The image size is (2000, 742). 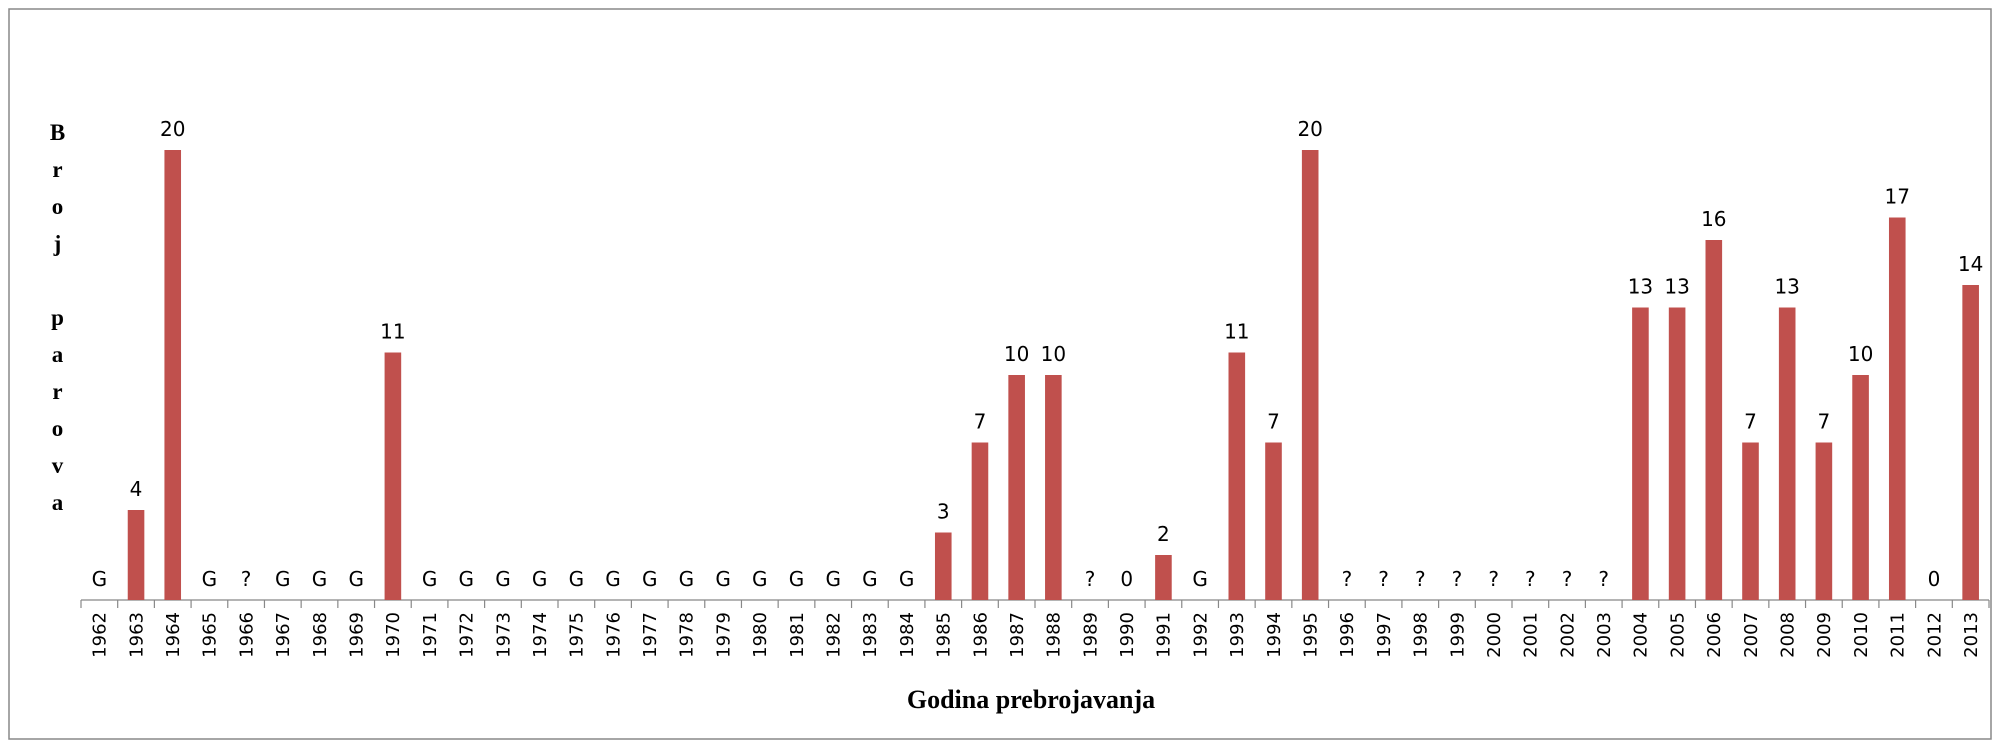 I want to click on x-tick-label: 1993, so click(x=1237, y=635).